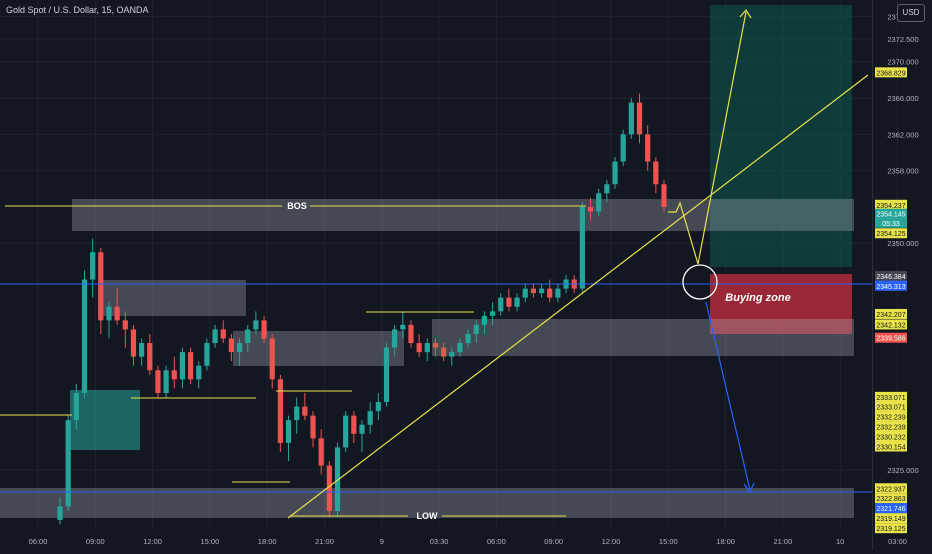  I want to click on price-label: 2330.154, so click(891, 446).